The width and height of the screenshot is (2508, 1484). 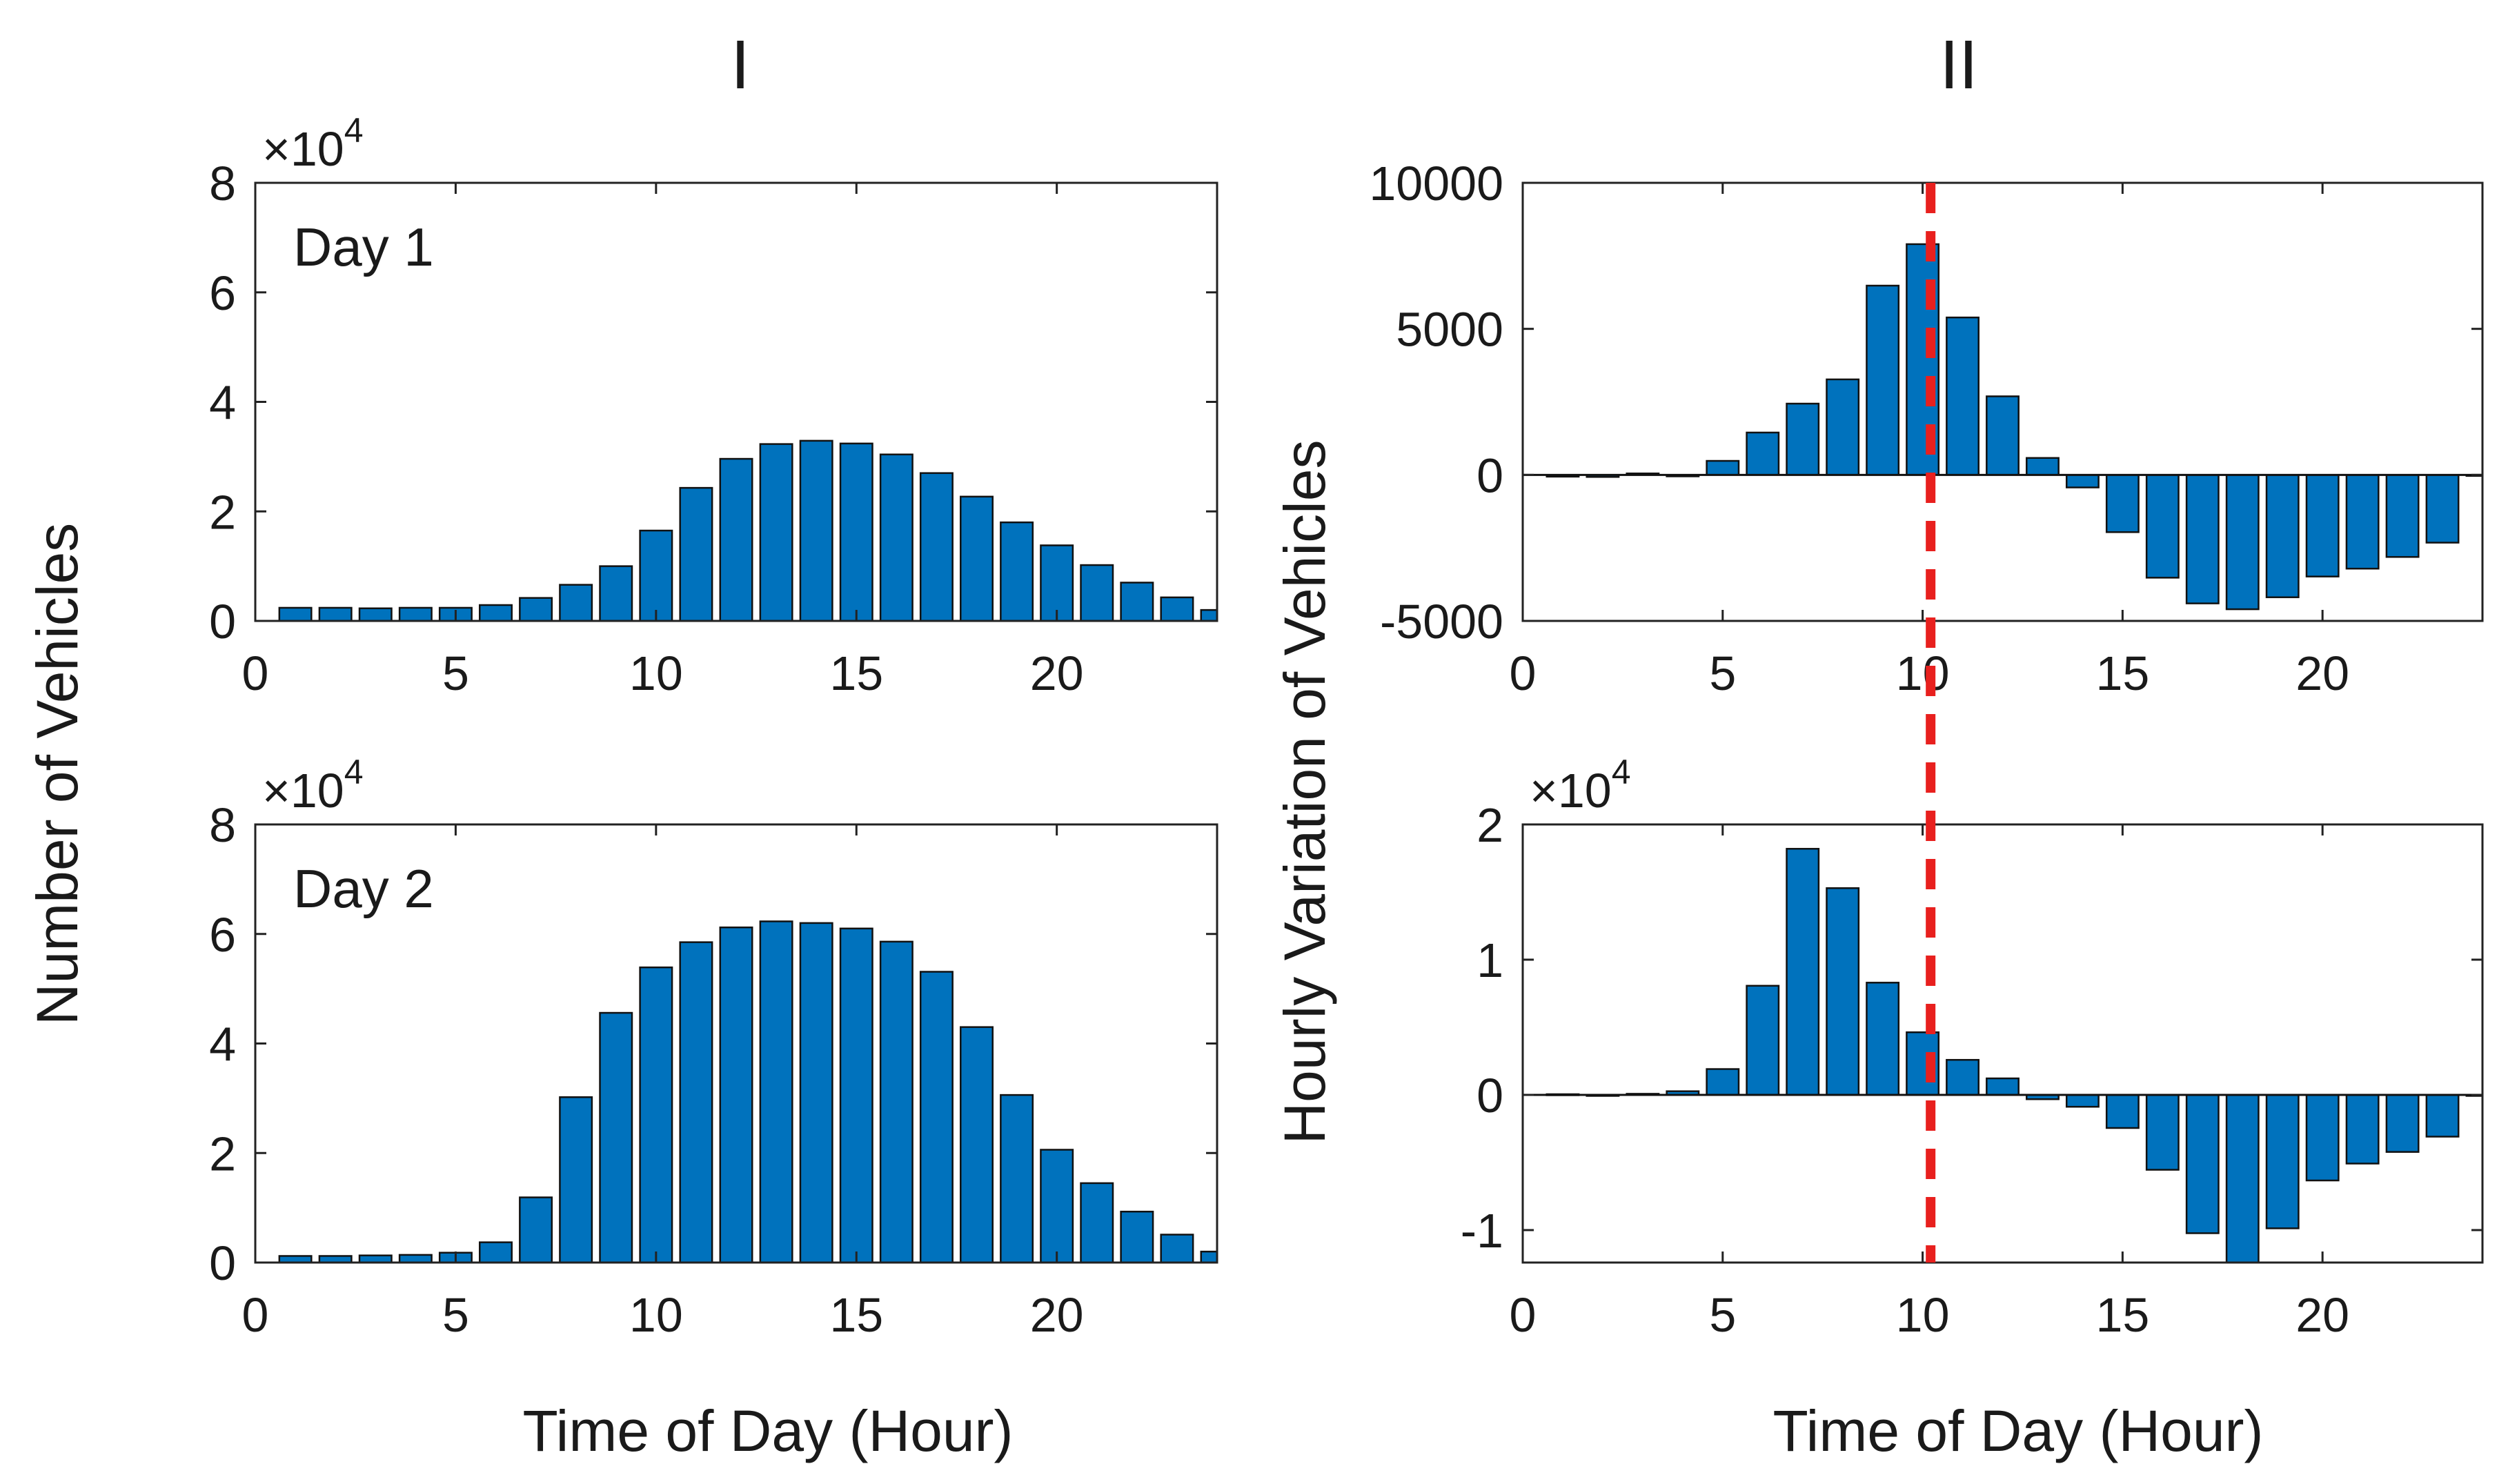 What do you see at coordinates (57, 774) in the screenshot?
I see `ylabel-left: Number of Vehicles` at bounding box center [57, 774].